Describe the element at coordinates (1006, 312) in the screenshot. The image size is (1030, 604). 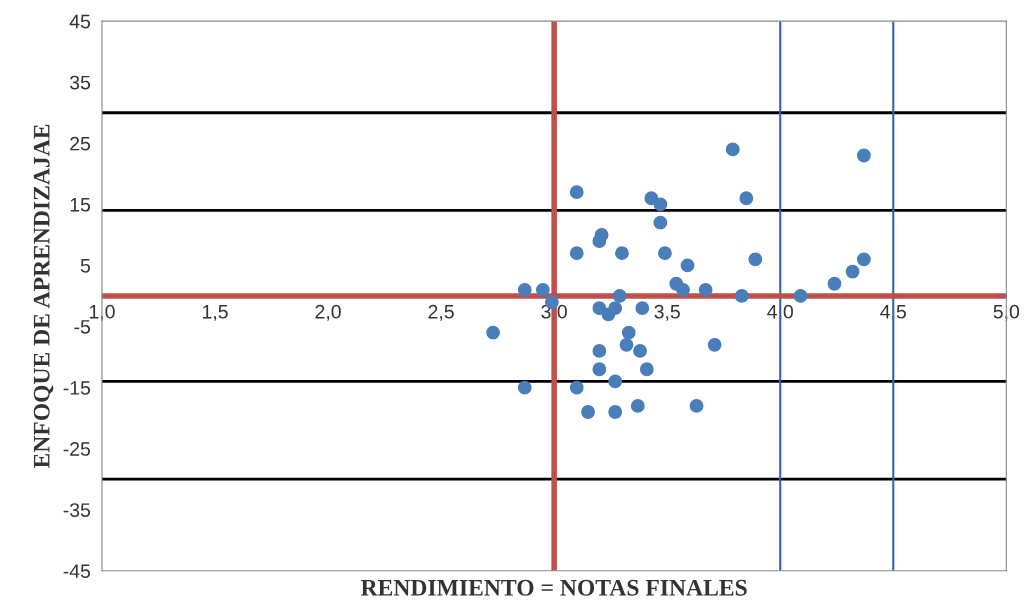
I see `x-tick-label: 5,0` at that location.